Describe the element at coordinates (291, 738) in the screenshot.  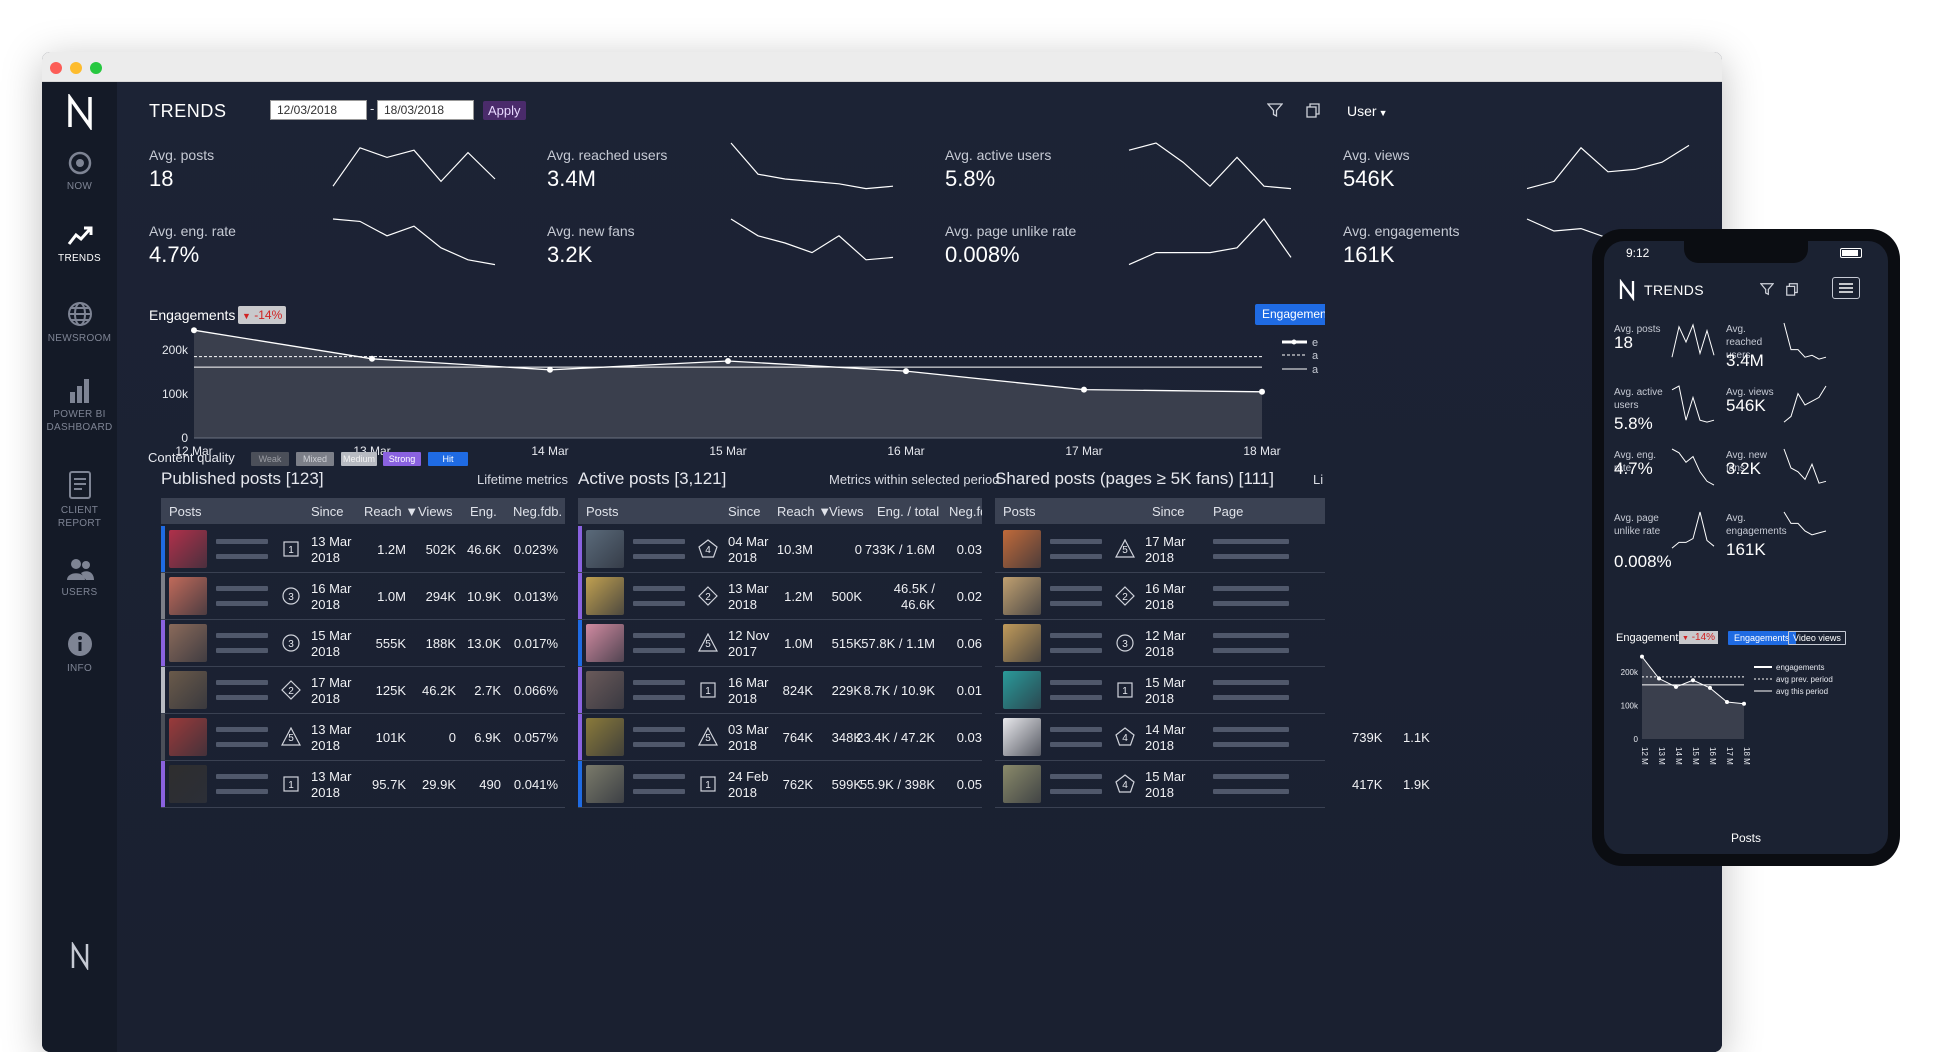
I see `svg-text: 5` at that location.